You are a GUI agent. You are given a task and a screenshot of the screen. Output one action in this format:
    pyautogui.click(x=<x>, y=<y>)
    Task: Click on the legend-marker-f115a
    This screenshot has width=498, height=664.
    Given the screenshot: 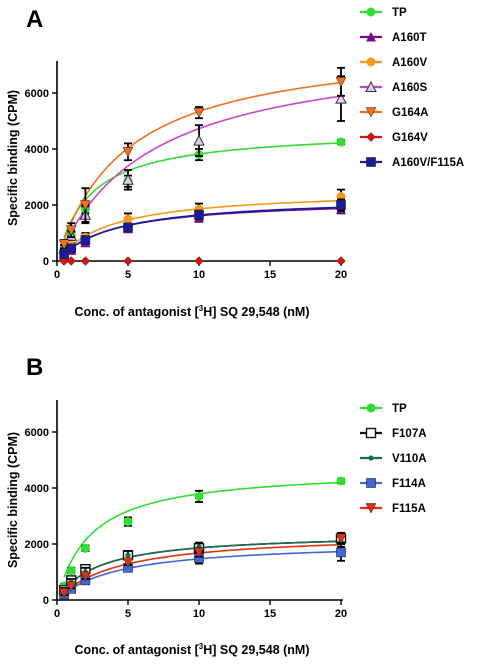 What is the action you would take?
    pyautogui.click(x=371, y=508)
    